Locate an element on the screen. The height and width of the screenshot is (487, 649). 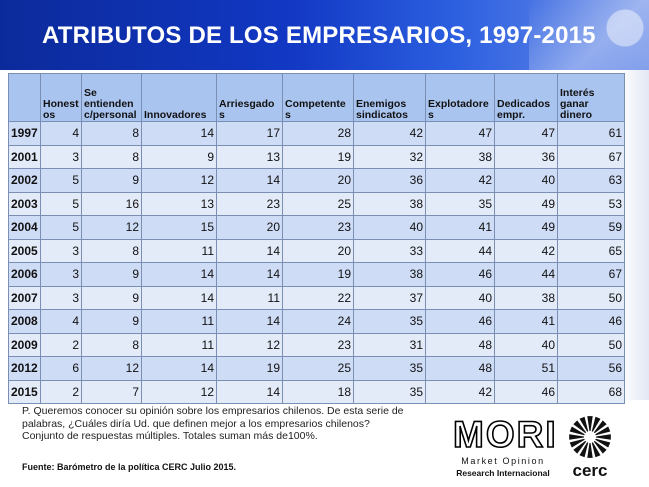
value-cell: 16 is located at coordinates (111, 203).